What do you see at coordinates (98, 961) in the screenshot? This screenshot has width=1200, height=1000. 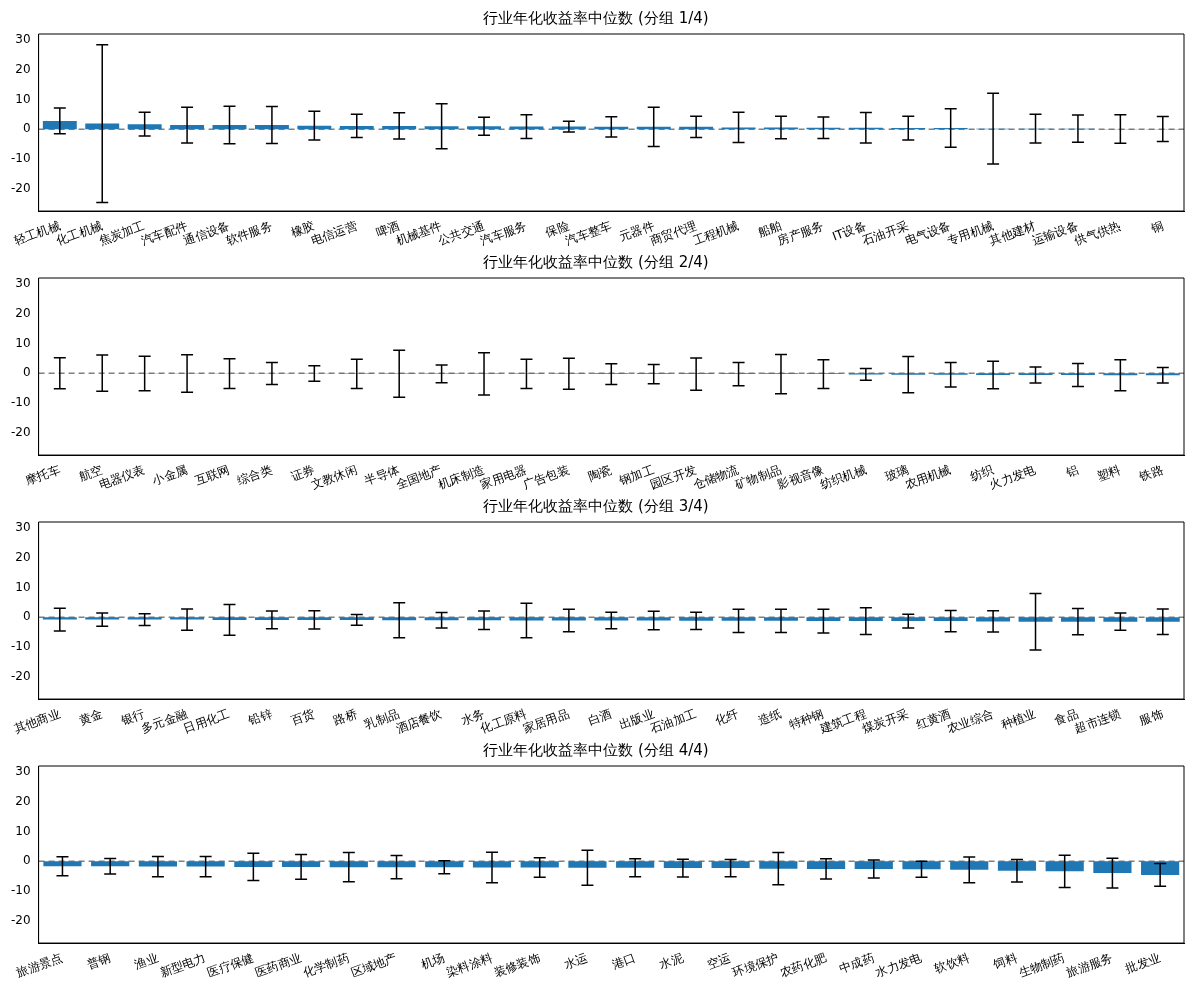 I see `x-tick-label: 普钢` at bounding box center [98, 961].